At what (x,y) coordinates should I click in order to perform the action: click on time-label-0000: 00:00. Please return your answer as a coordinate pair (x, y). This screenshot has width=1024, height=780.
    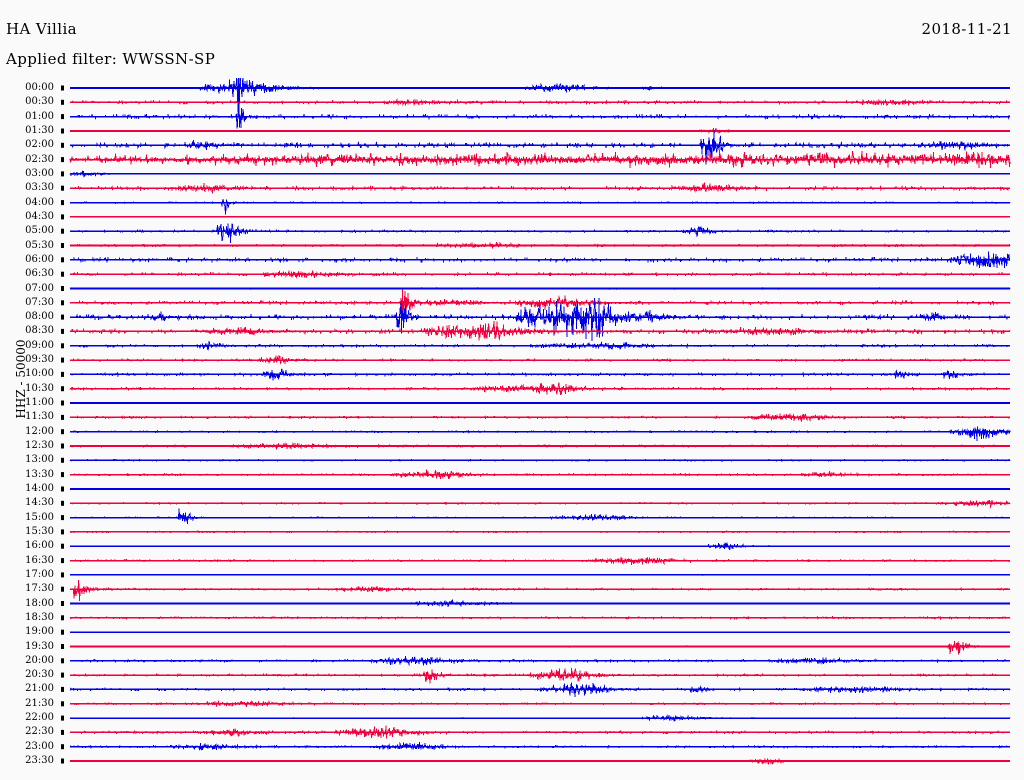
    Looking at the image, I should click on (39, 87).